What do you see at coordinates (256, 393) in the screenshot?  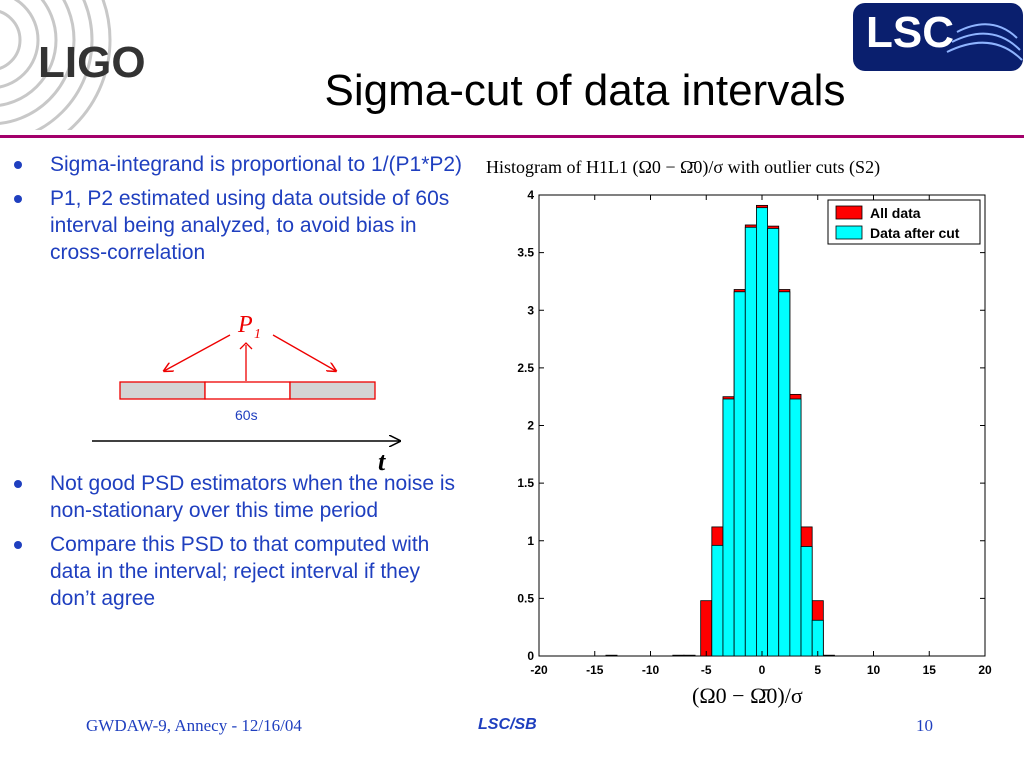 I see `psd-interval-diagram: P 1 60s t` at bounding box center [256, 393].